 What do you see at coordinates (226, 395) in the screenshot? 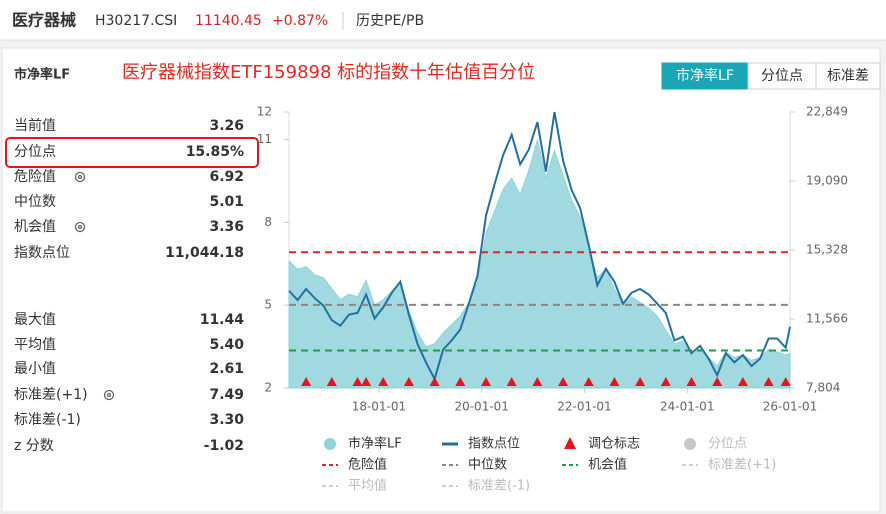
I see `stat-value: 7.49` at bounding box center [226, 395].